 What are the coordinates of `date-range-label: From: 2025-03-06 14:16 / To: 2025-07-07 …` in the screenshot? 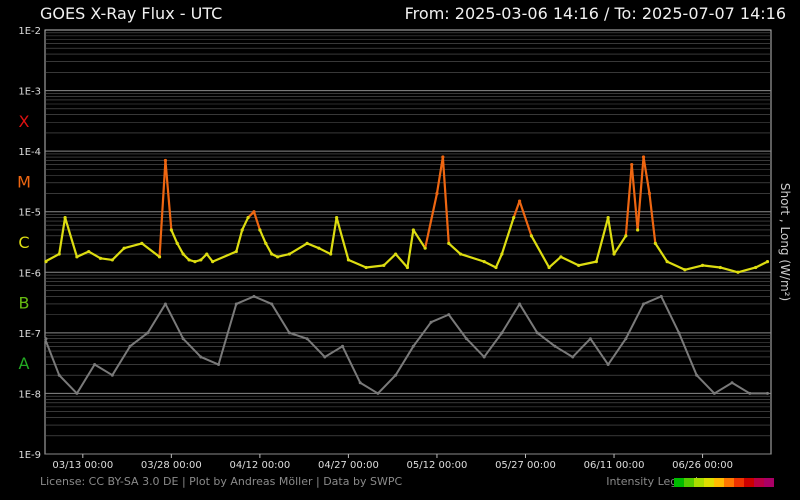 It's located at (595, 13).